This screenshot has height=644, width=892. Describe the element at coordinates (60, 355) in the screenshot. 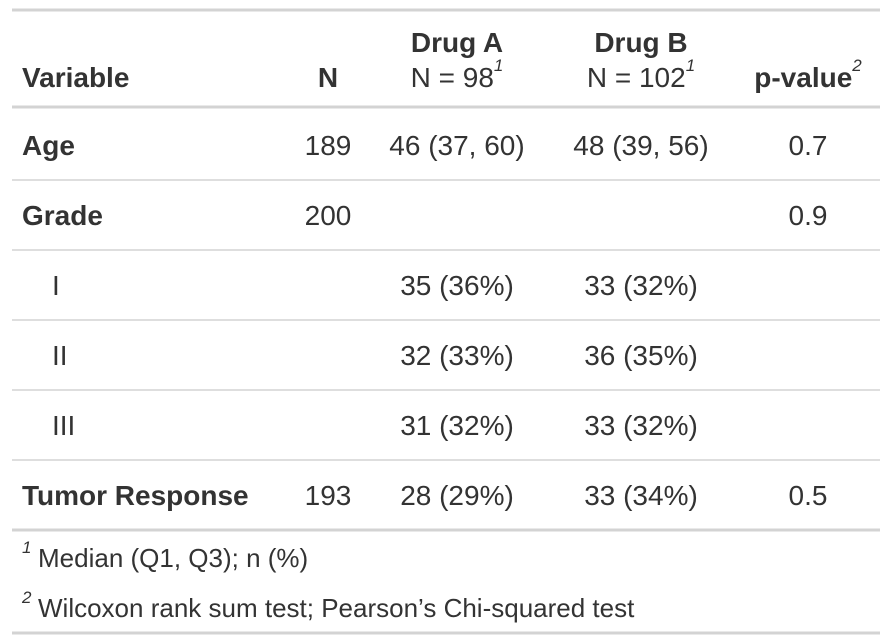

I see `level-label: II` at that location.